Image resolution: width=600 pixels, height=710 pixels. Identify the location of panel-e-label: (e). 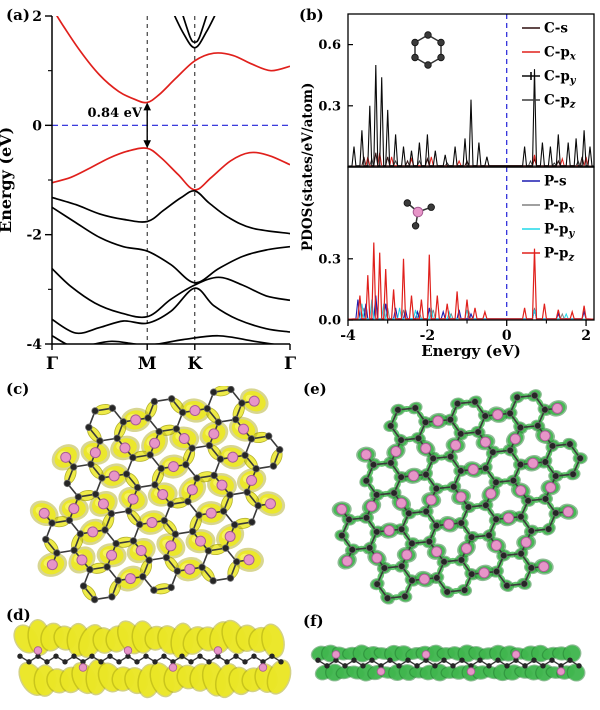
(315, 389).